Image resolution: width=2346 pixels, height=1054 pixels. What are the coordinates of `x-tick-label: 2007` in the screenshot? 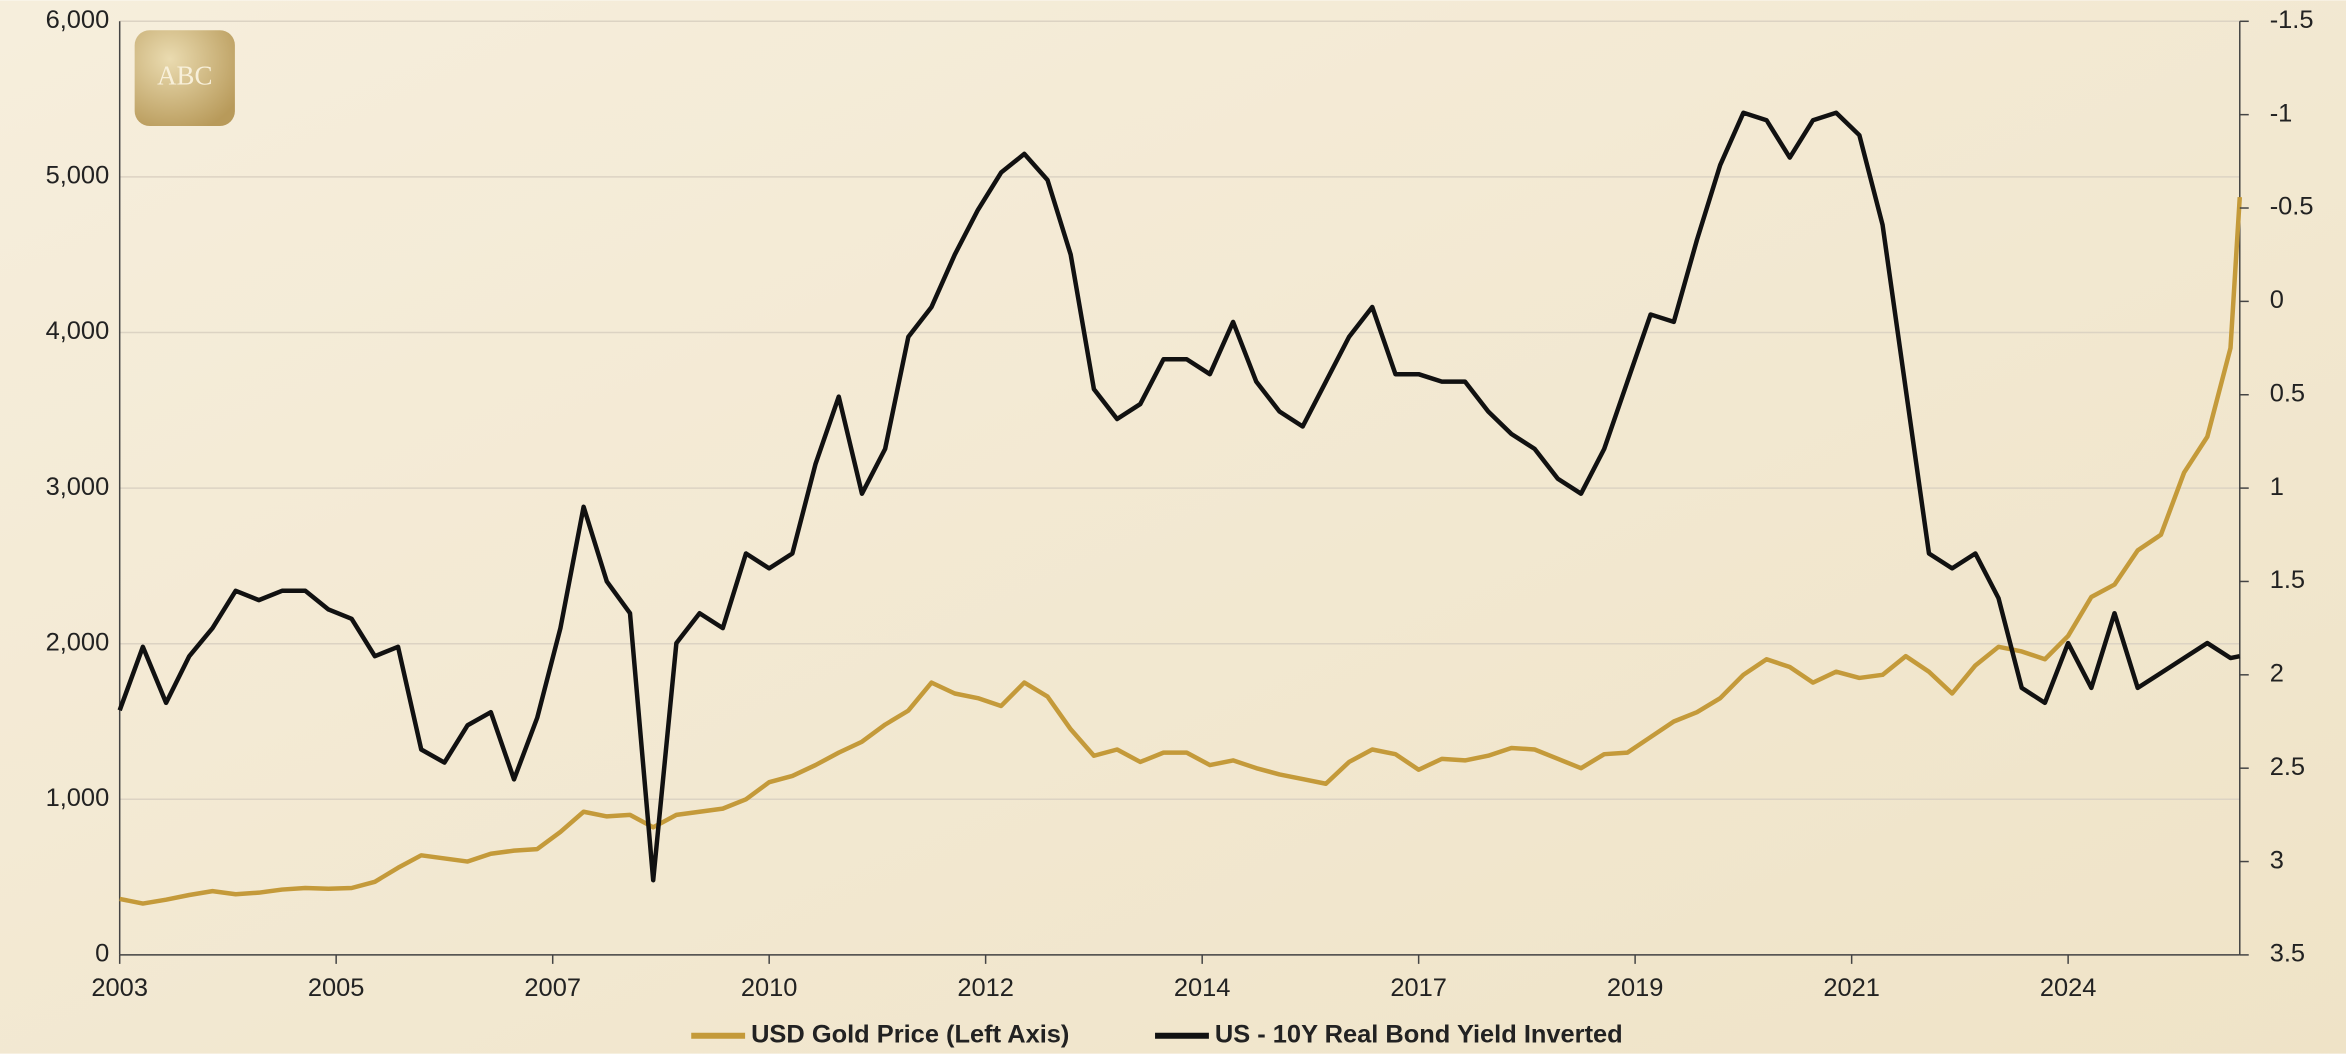 It's located at (552, 988).